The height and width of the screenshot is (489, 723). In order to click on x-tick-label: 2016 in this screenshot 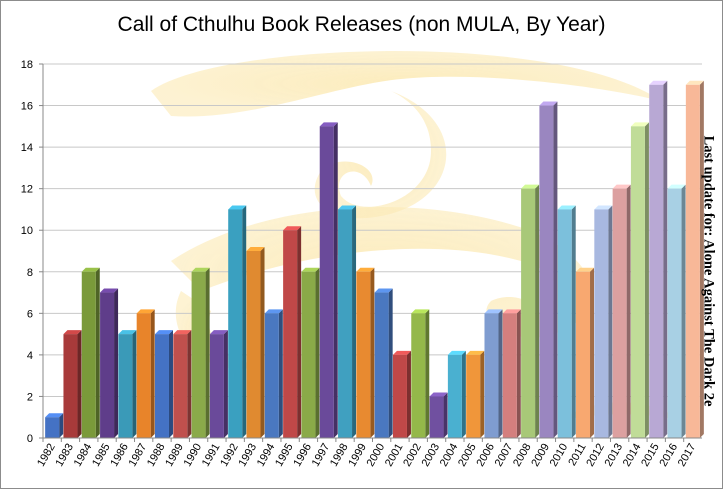, I will do `click(669, 455)`.